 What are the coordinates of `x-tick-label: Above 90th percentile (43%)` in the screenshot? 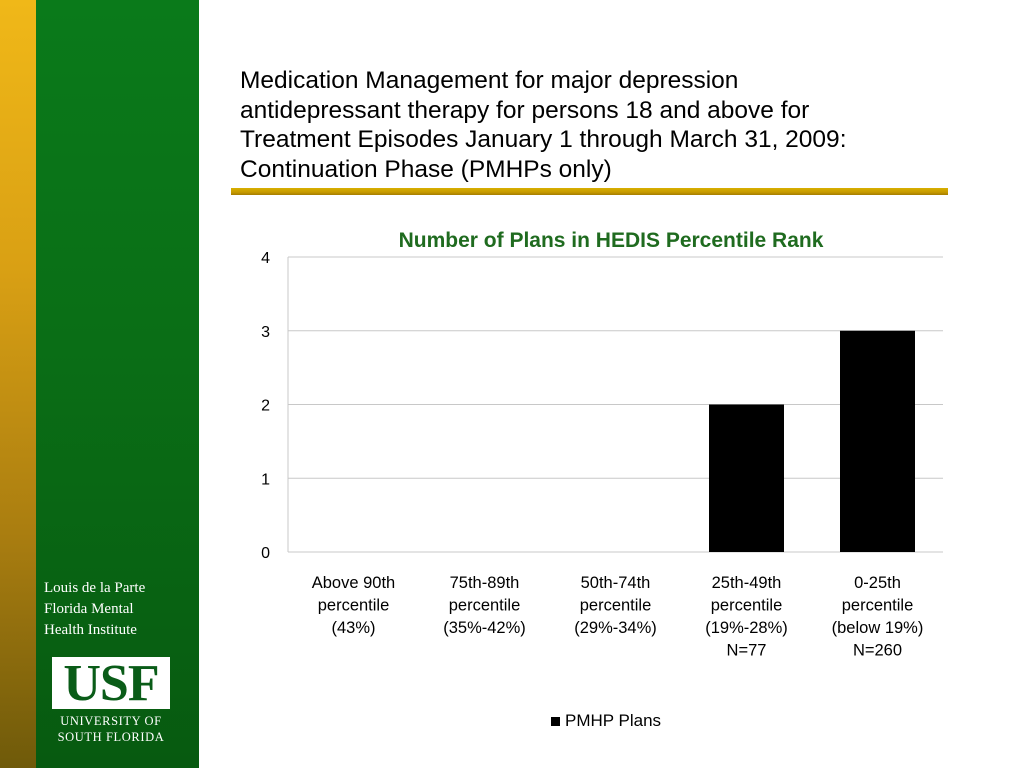 It's located at (353, 605).